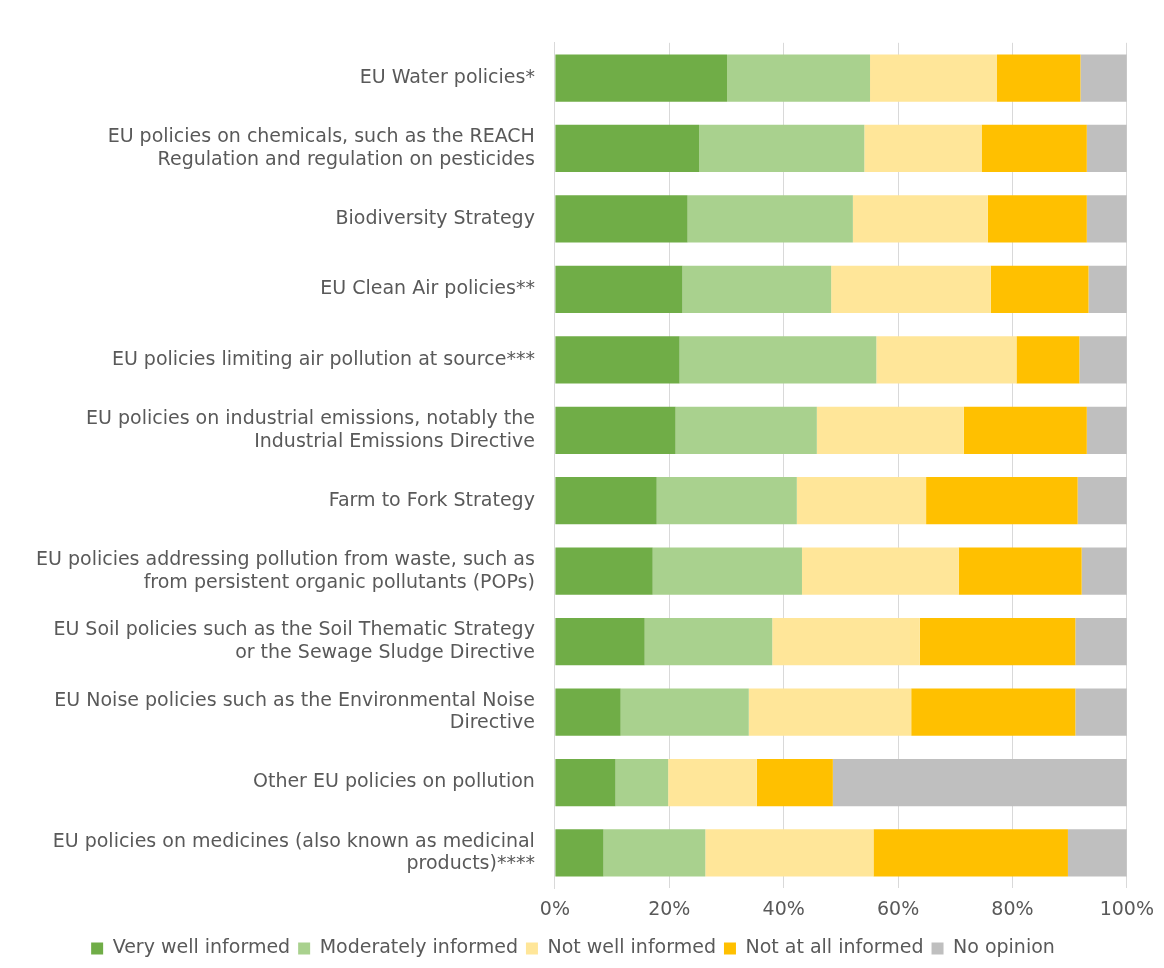 This screenshot has height=968, width=1164. I want to click on x-tick-label: 20%, so click(669, 907).